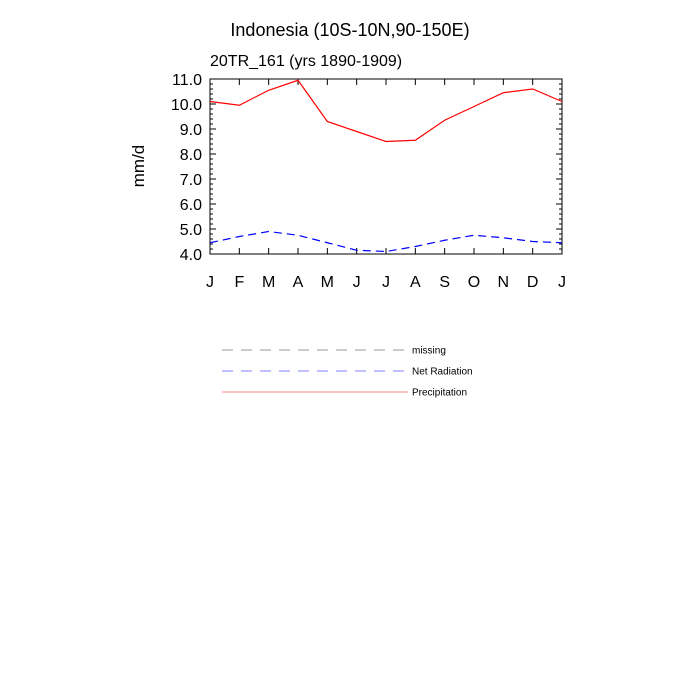  What do you see at coordinates (239, 282) in the screenshot?
I see `x-tick-label: F` at bounding box center [239, 282].